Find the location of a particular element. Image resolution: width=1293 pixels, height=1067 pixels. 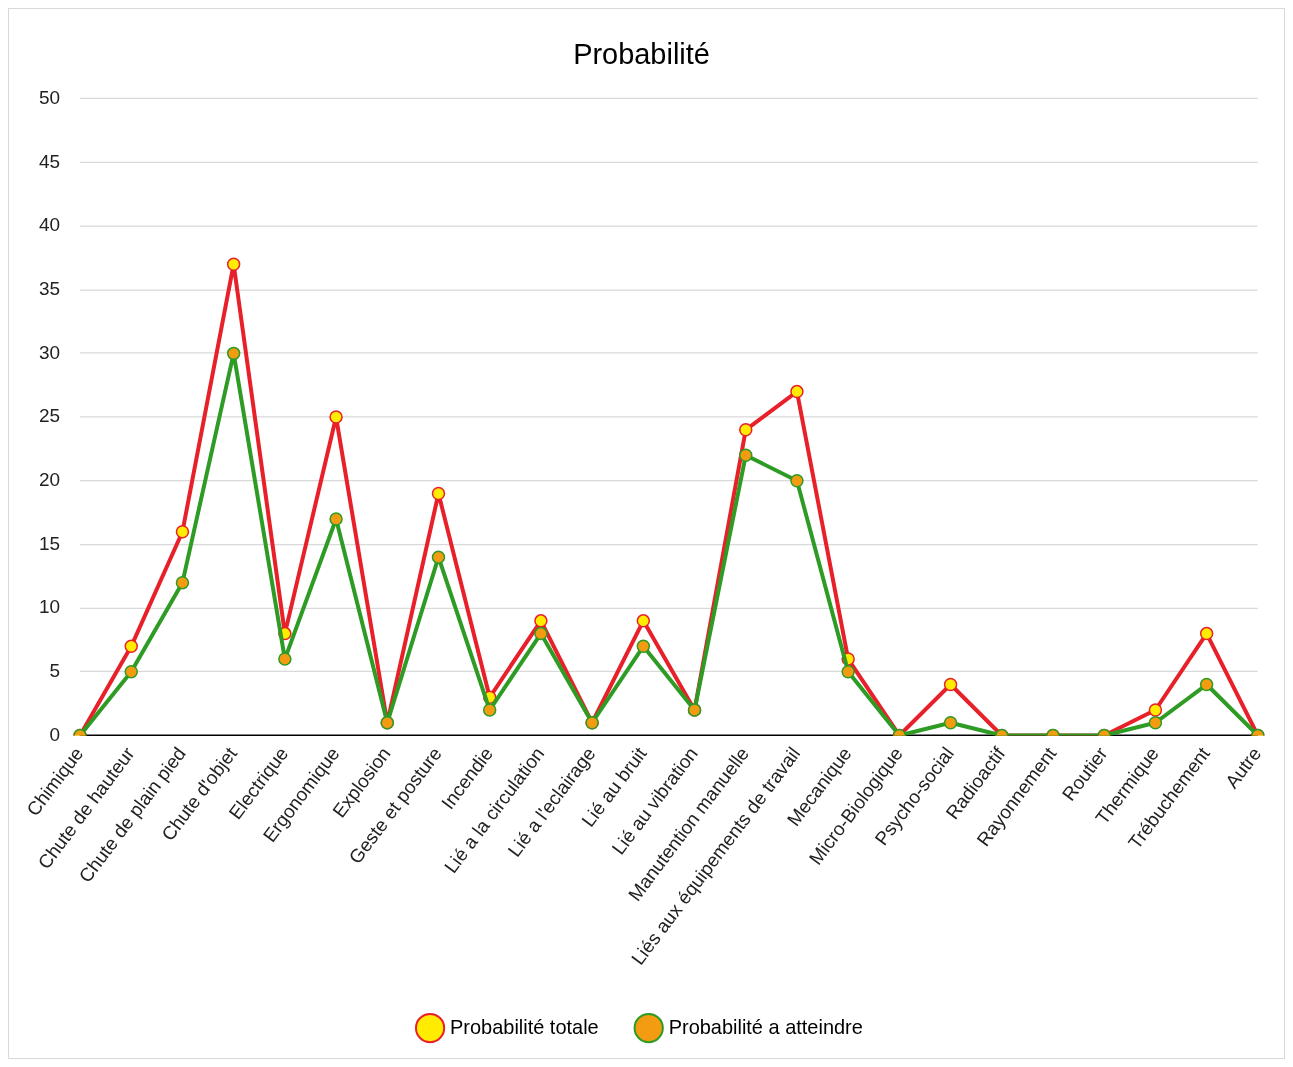

y-tick-label: 45 is located at coordinates (49, 161).